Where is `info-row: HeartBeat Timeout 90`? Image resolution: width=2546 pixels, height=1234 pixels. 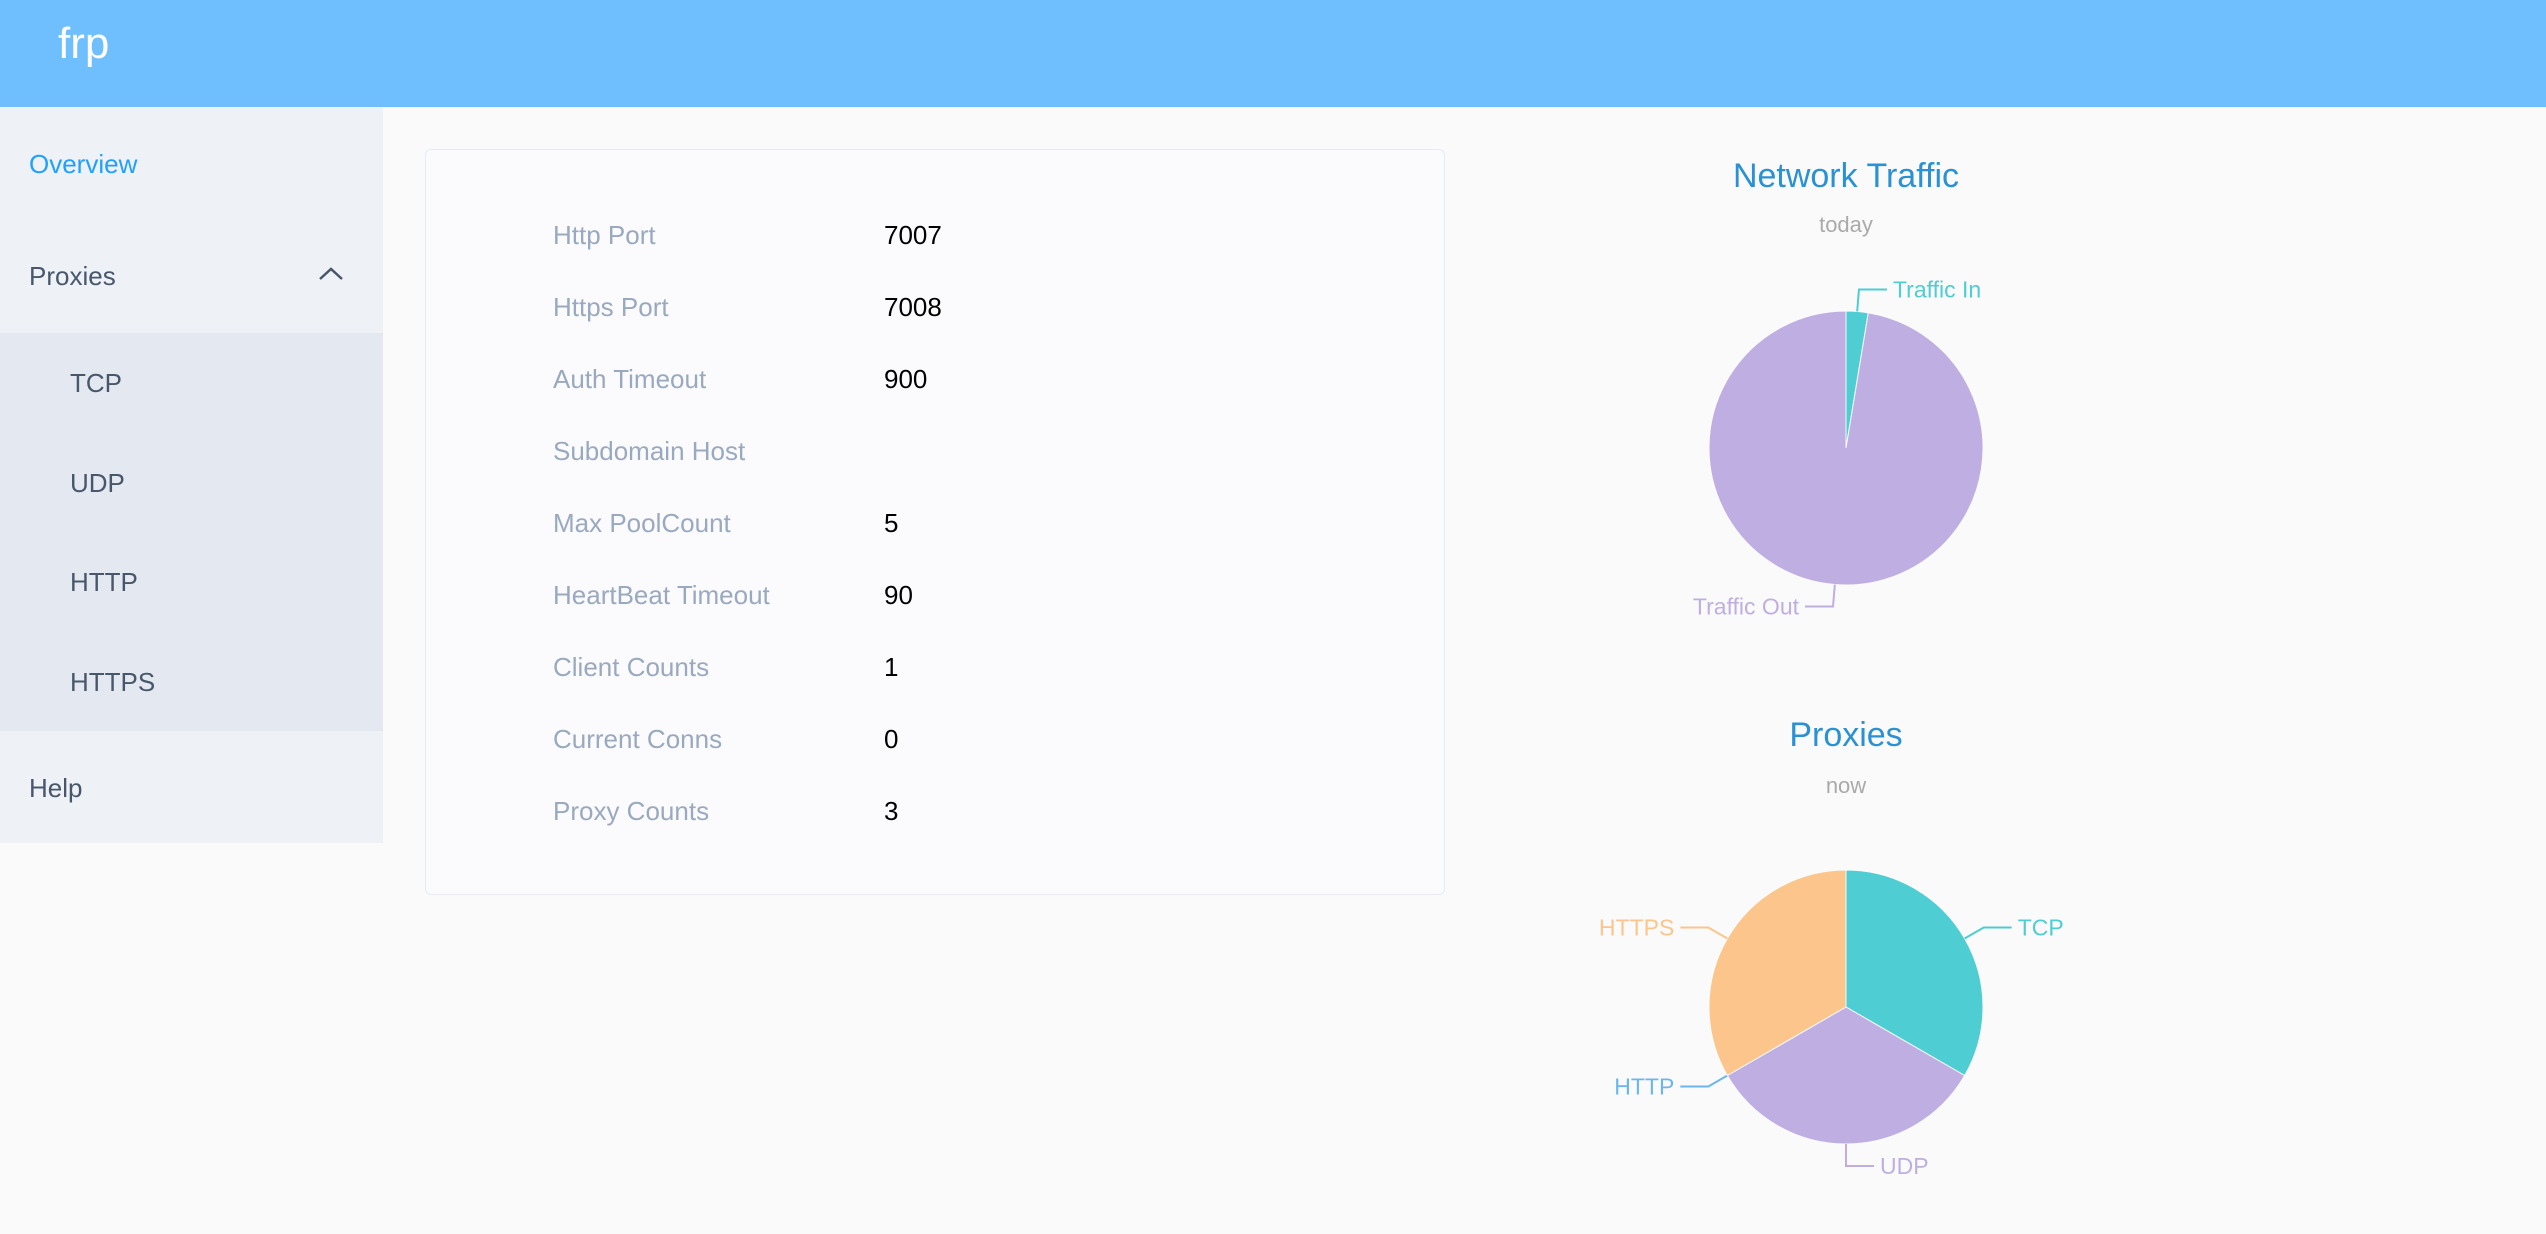 info-row: HeartBeat Timeout 90 is located at coordinates (935, 595).